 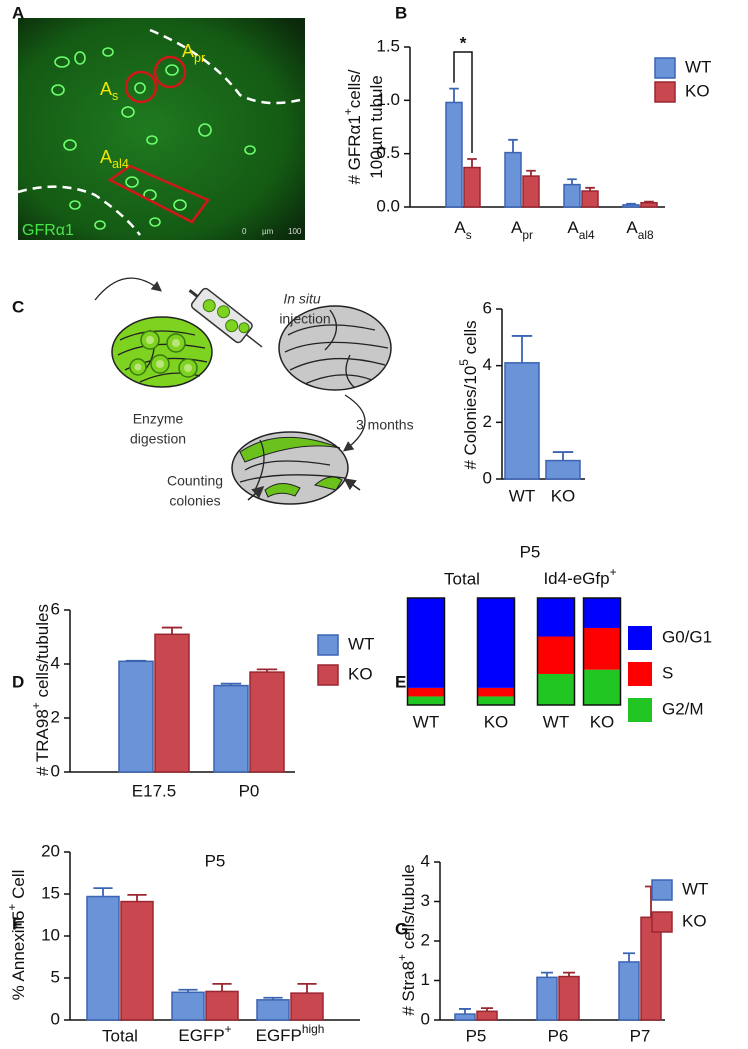 What do you see at coordinates (50, 850) in the screenshot?
I see `y-tick-label: 20` at bounding box center [50, 850].